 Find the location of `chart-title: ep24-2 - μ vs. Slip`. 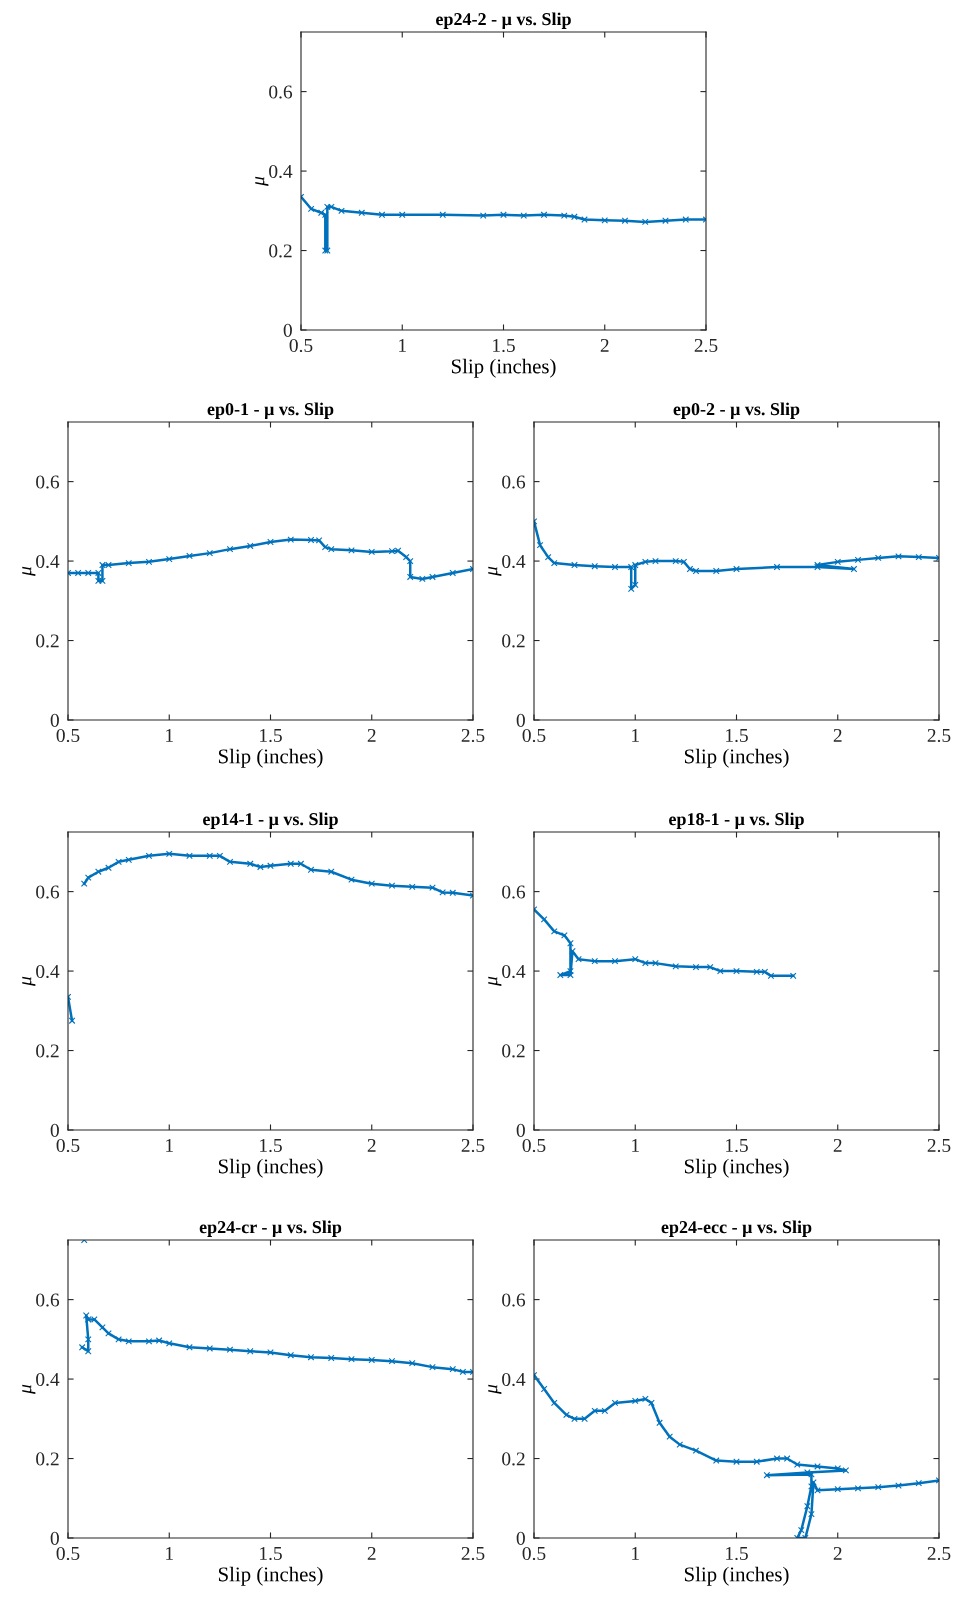

chart-title: ep24-2 - μ vs. Slip is located at coordinates (503, 20).